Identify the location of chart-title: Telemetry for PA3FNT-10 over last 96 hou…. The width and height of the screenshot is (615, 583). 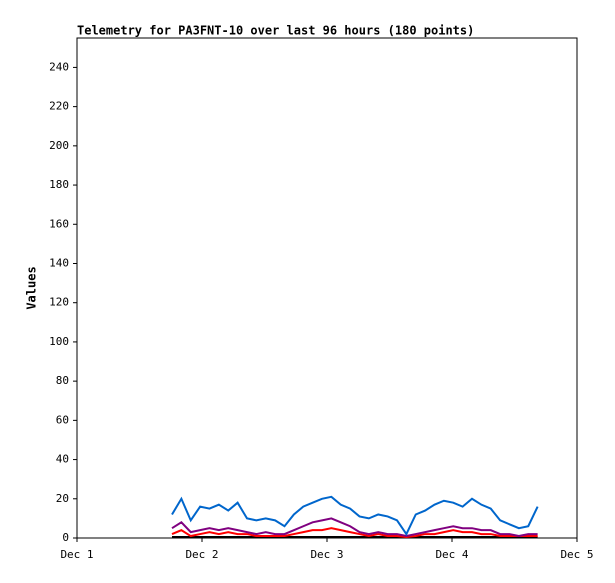
(275, 31).